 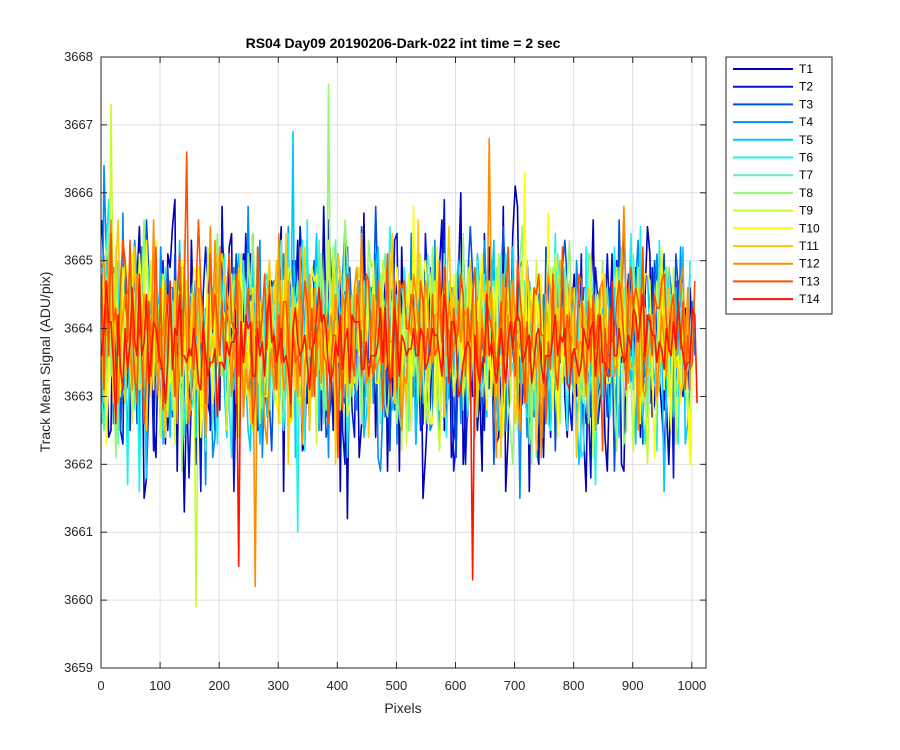 I want to click on legend-label-t4: T4, so click(x=806, y=122).